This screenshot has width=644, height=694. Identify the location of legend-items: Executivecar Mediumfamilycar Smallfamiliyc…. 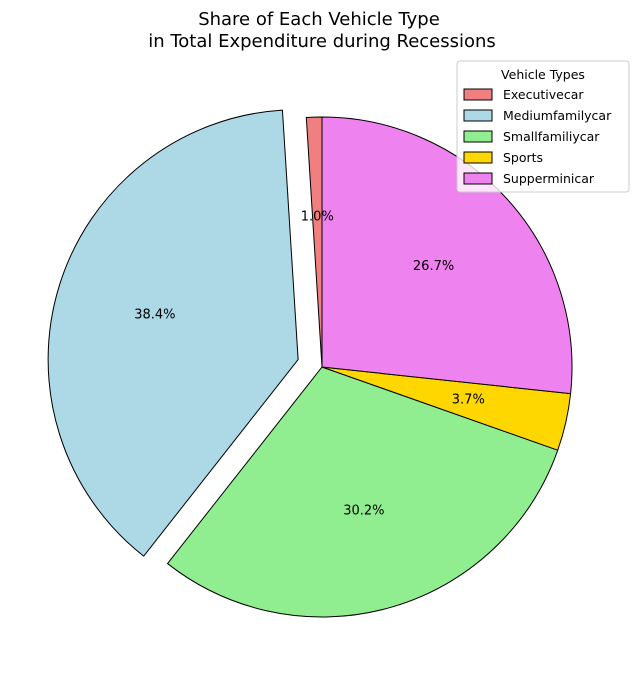
(537, 136).